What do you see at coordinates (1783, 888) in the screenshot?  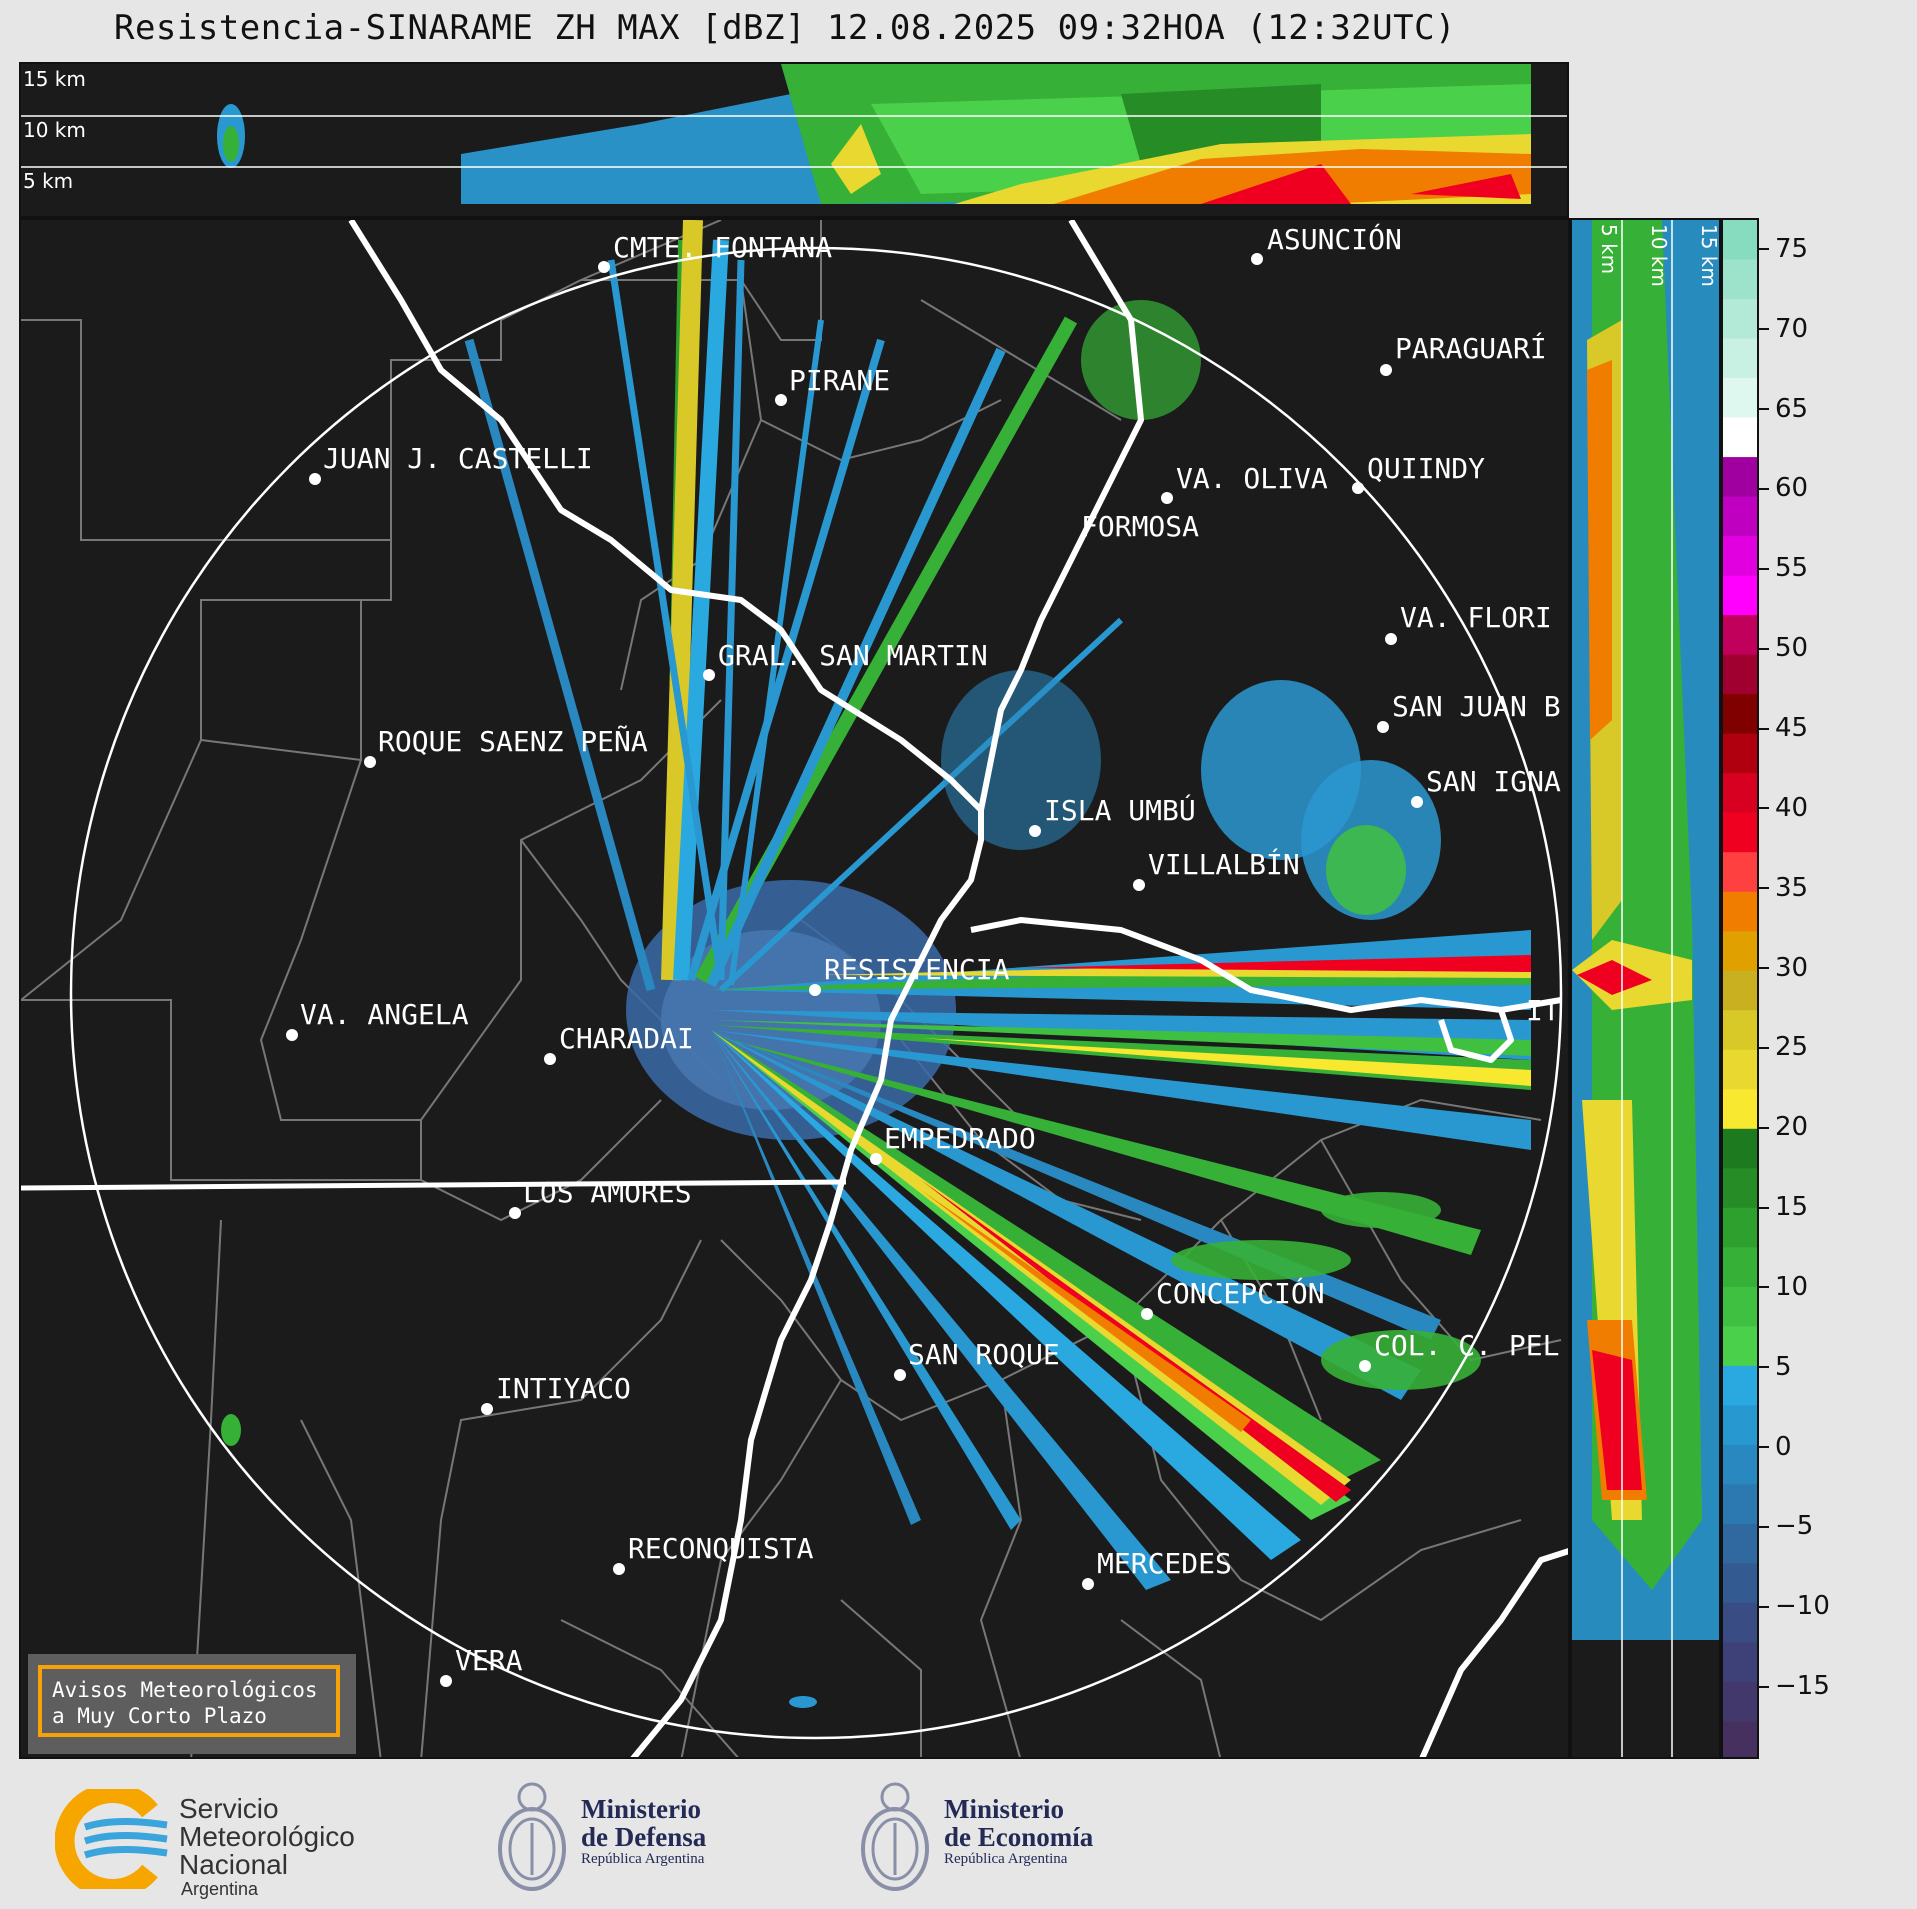 I see `colorbar-tick-label: 35` at bounding box center [1783, 888].